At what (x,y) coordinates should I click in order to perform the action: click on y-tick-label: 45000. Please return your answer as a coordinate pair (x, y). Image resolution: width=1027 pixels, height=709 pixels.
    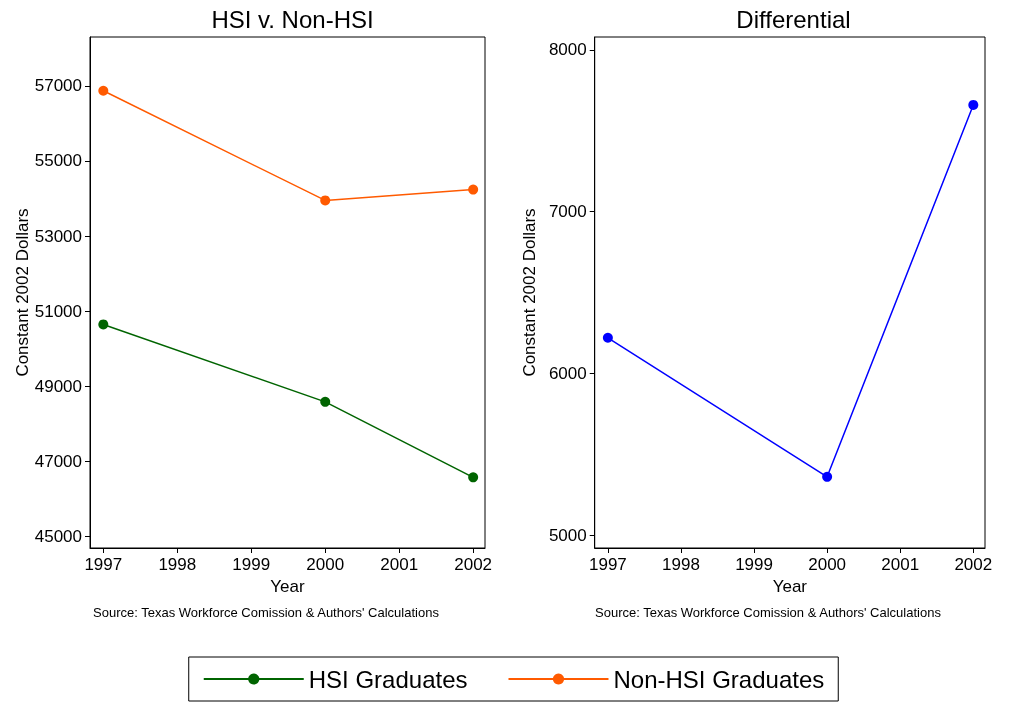
    Looking at the image, I should click on (58, 537).